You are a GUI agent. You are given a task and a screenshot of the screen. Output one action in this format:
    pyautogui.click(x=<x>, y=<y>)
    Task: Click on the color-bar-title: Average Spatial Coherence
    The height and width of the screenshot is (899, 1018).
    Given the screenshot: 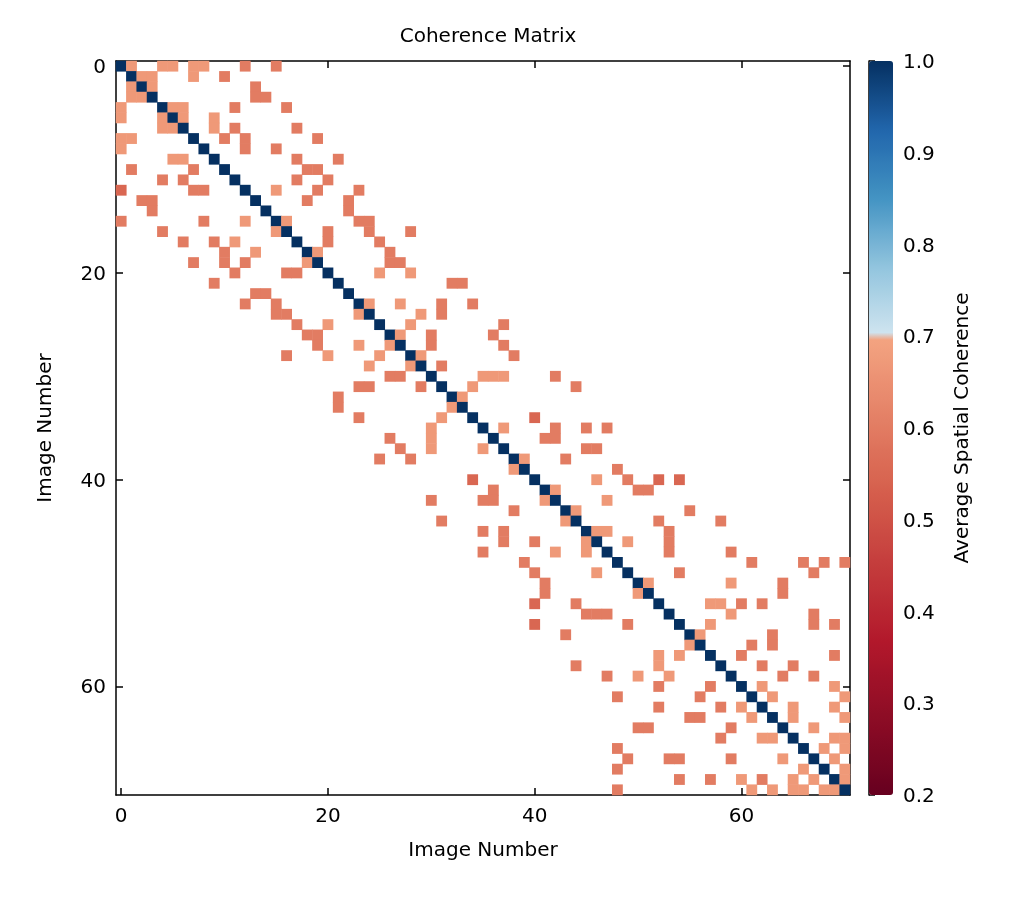 What is the action you would take?
    pyautogui.click(x=961, y=428)
    